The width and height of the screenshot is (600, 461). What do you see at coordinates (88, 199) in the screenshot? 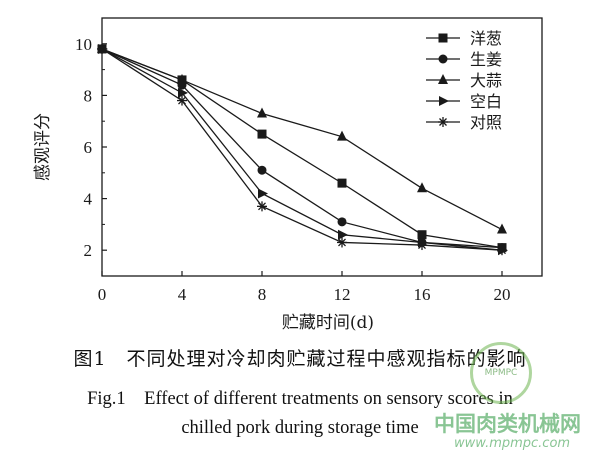
I see `y-tick-label: 4` at bounding box center [88, 199].